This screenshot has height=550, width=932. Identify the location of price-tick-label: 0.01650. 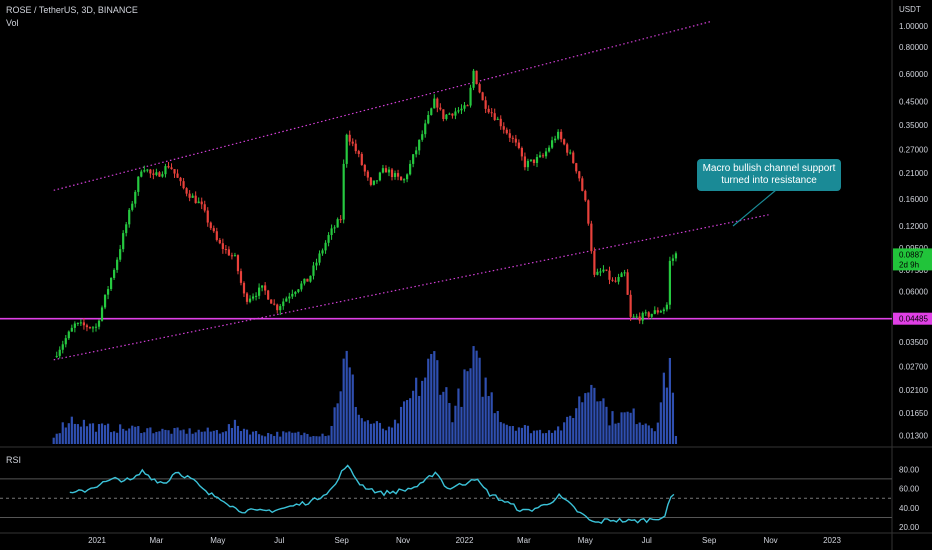
(913, 413).